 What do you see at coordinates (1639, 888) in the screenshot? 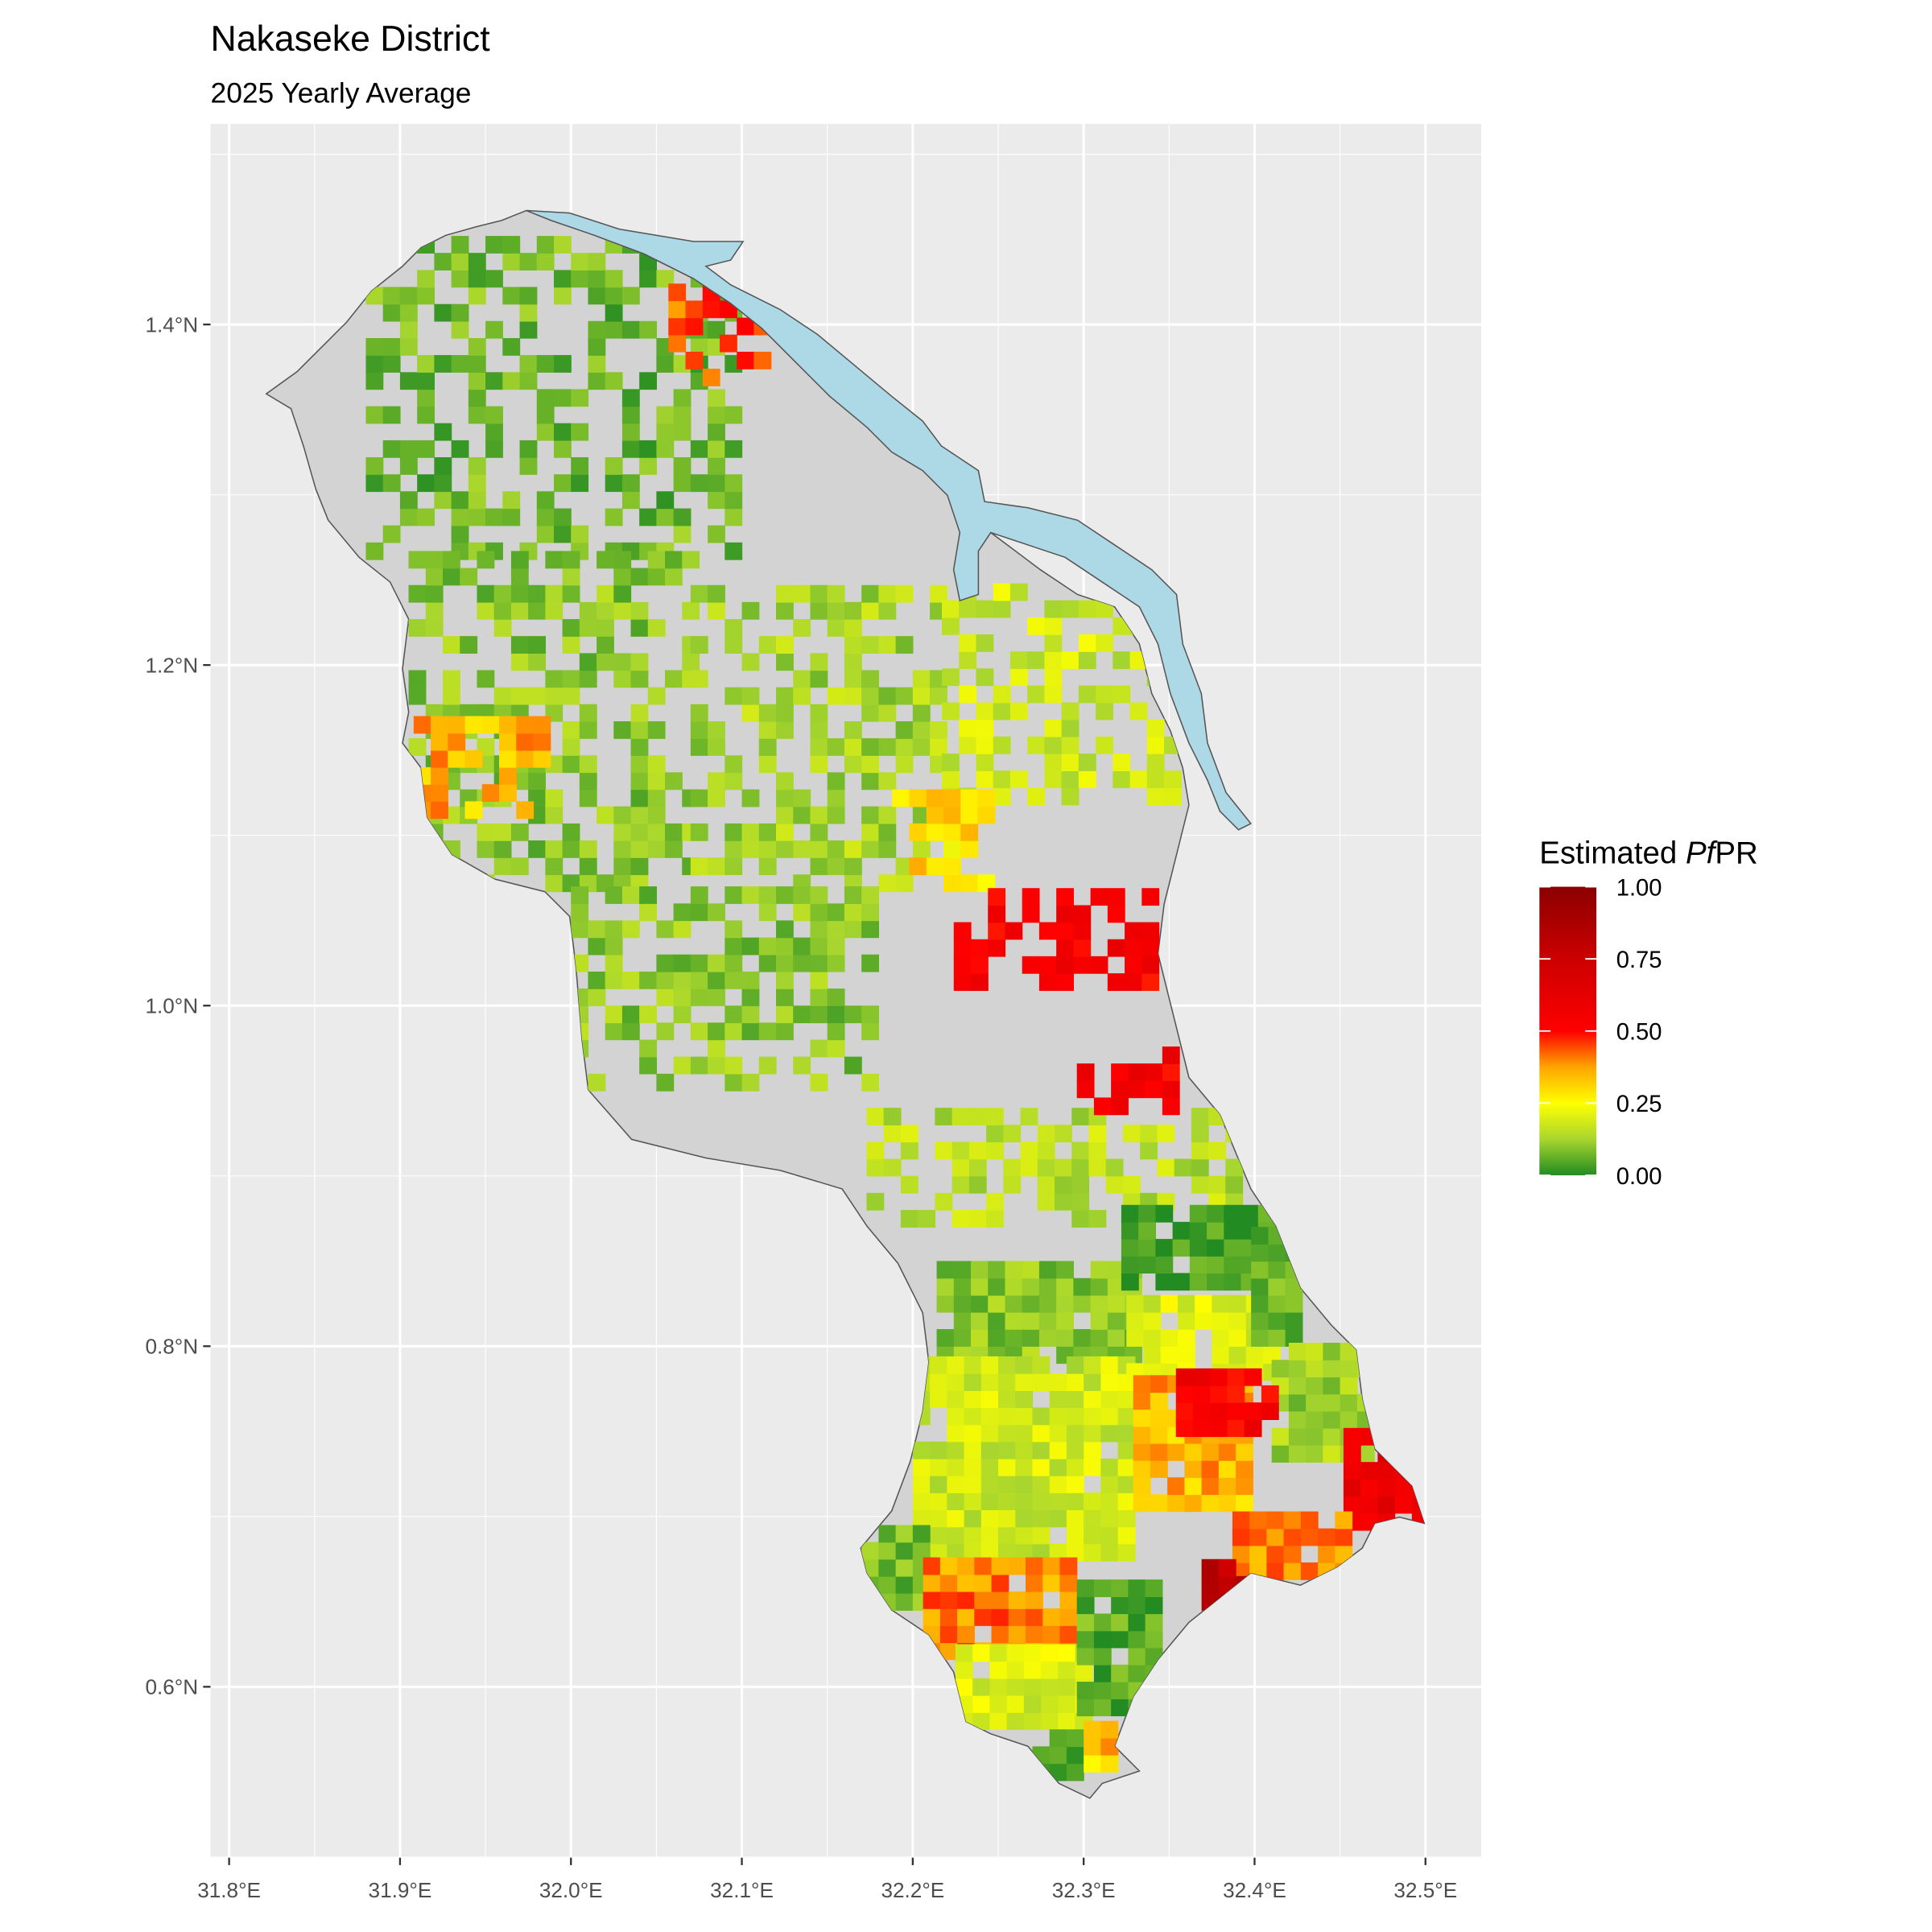
I see `legend-label: 1.00` at bounding box center [1639, 888].